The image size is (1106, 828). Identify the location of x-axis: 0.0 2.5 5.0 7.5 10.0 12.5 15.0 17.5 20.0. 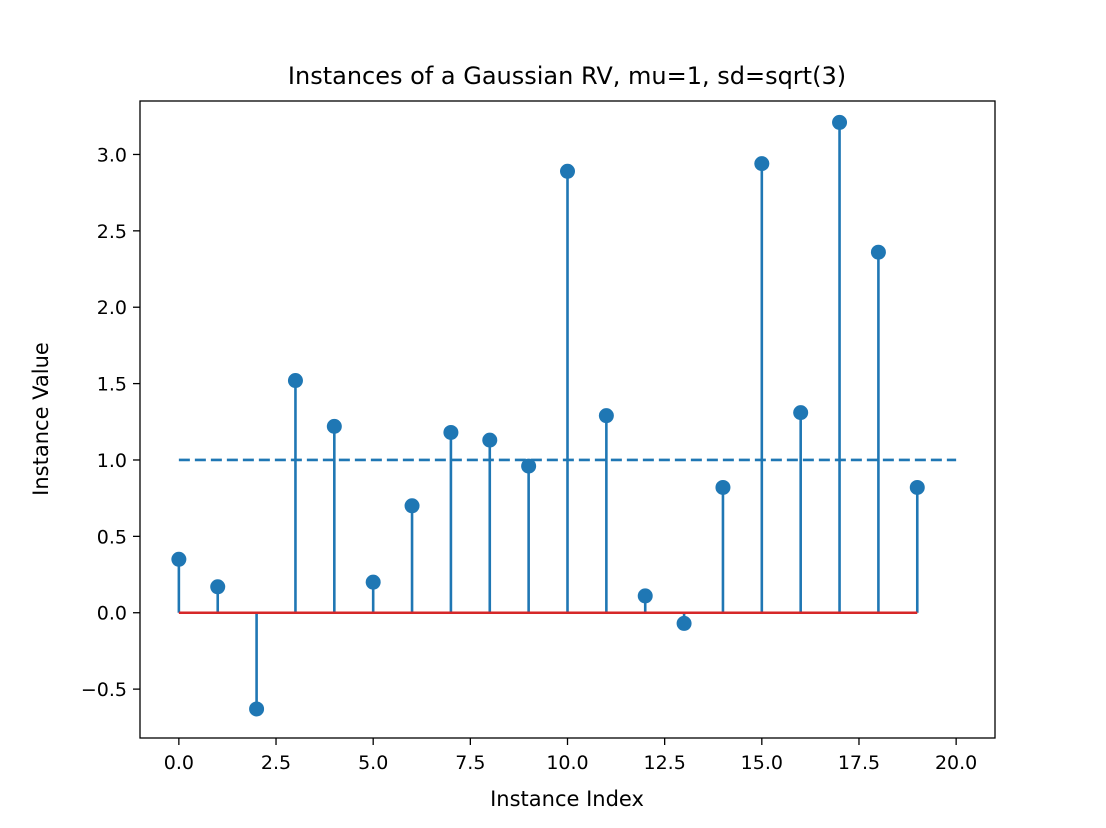
(570, 756).